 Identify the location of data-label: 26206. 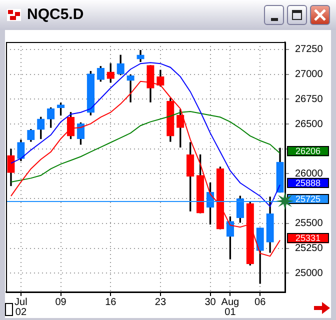
(308, 151).